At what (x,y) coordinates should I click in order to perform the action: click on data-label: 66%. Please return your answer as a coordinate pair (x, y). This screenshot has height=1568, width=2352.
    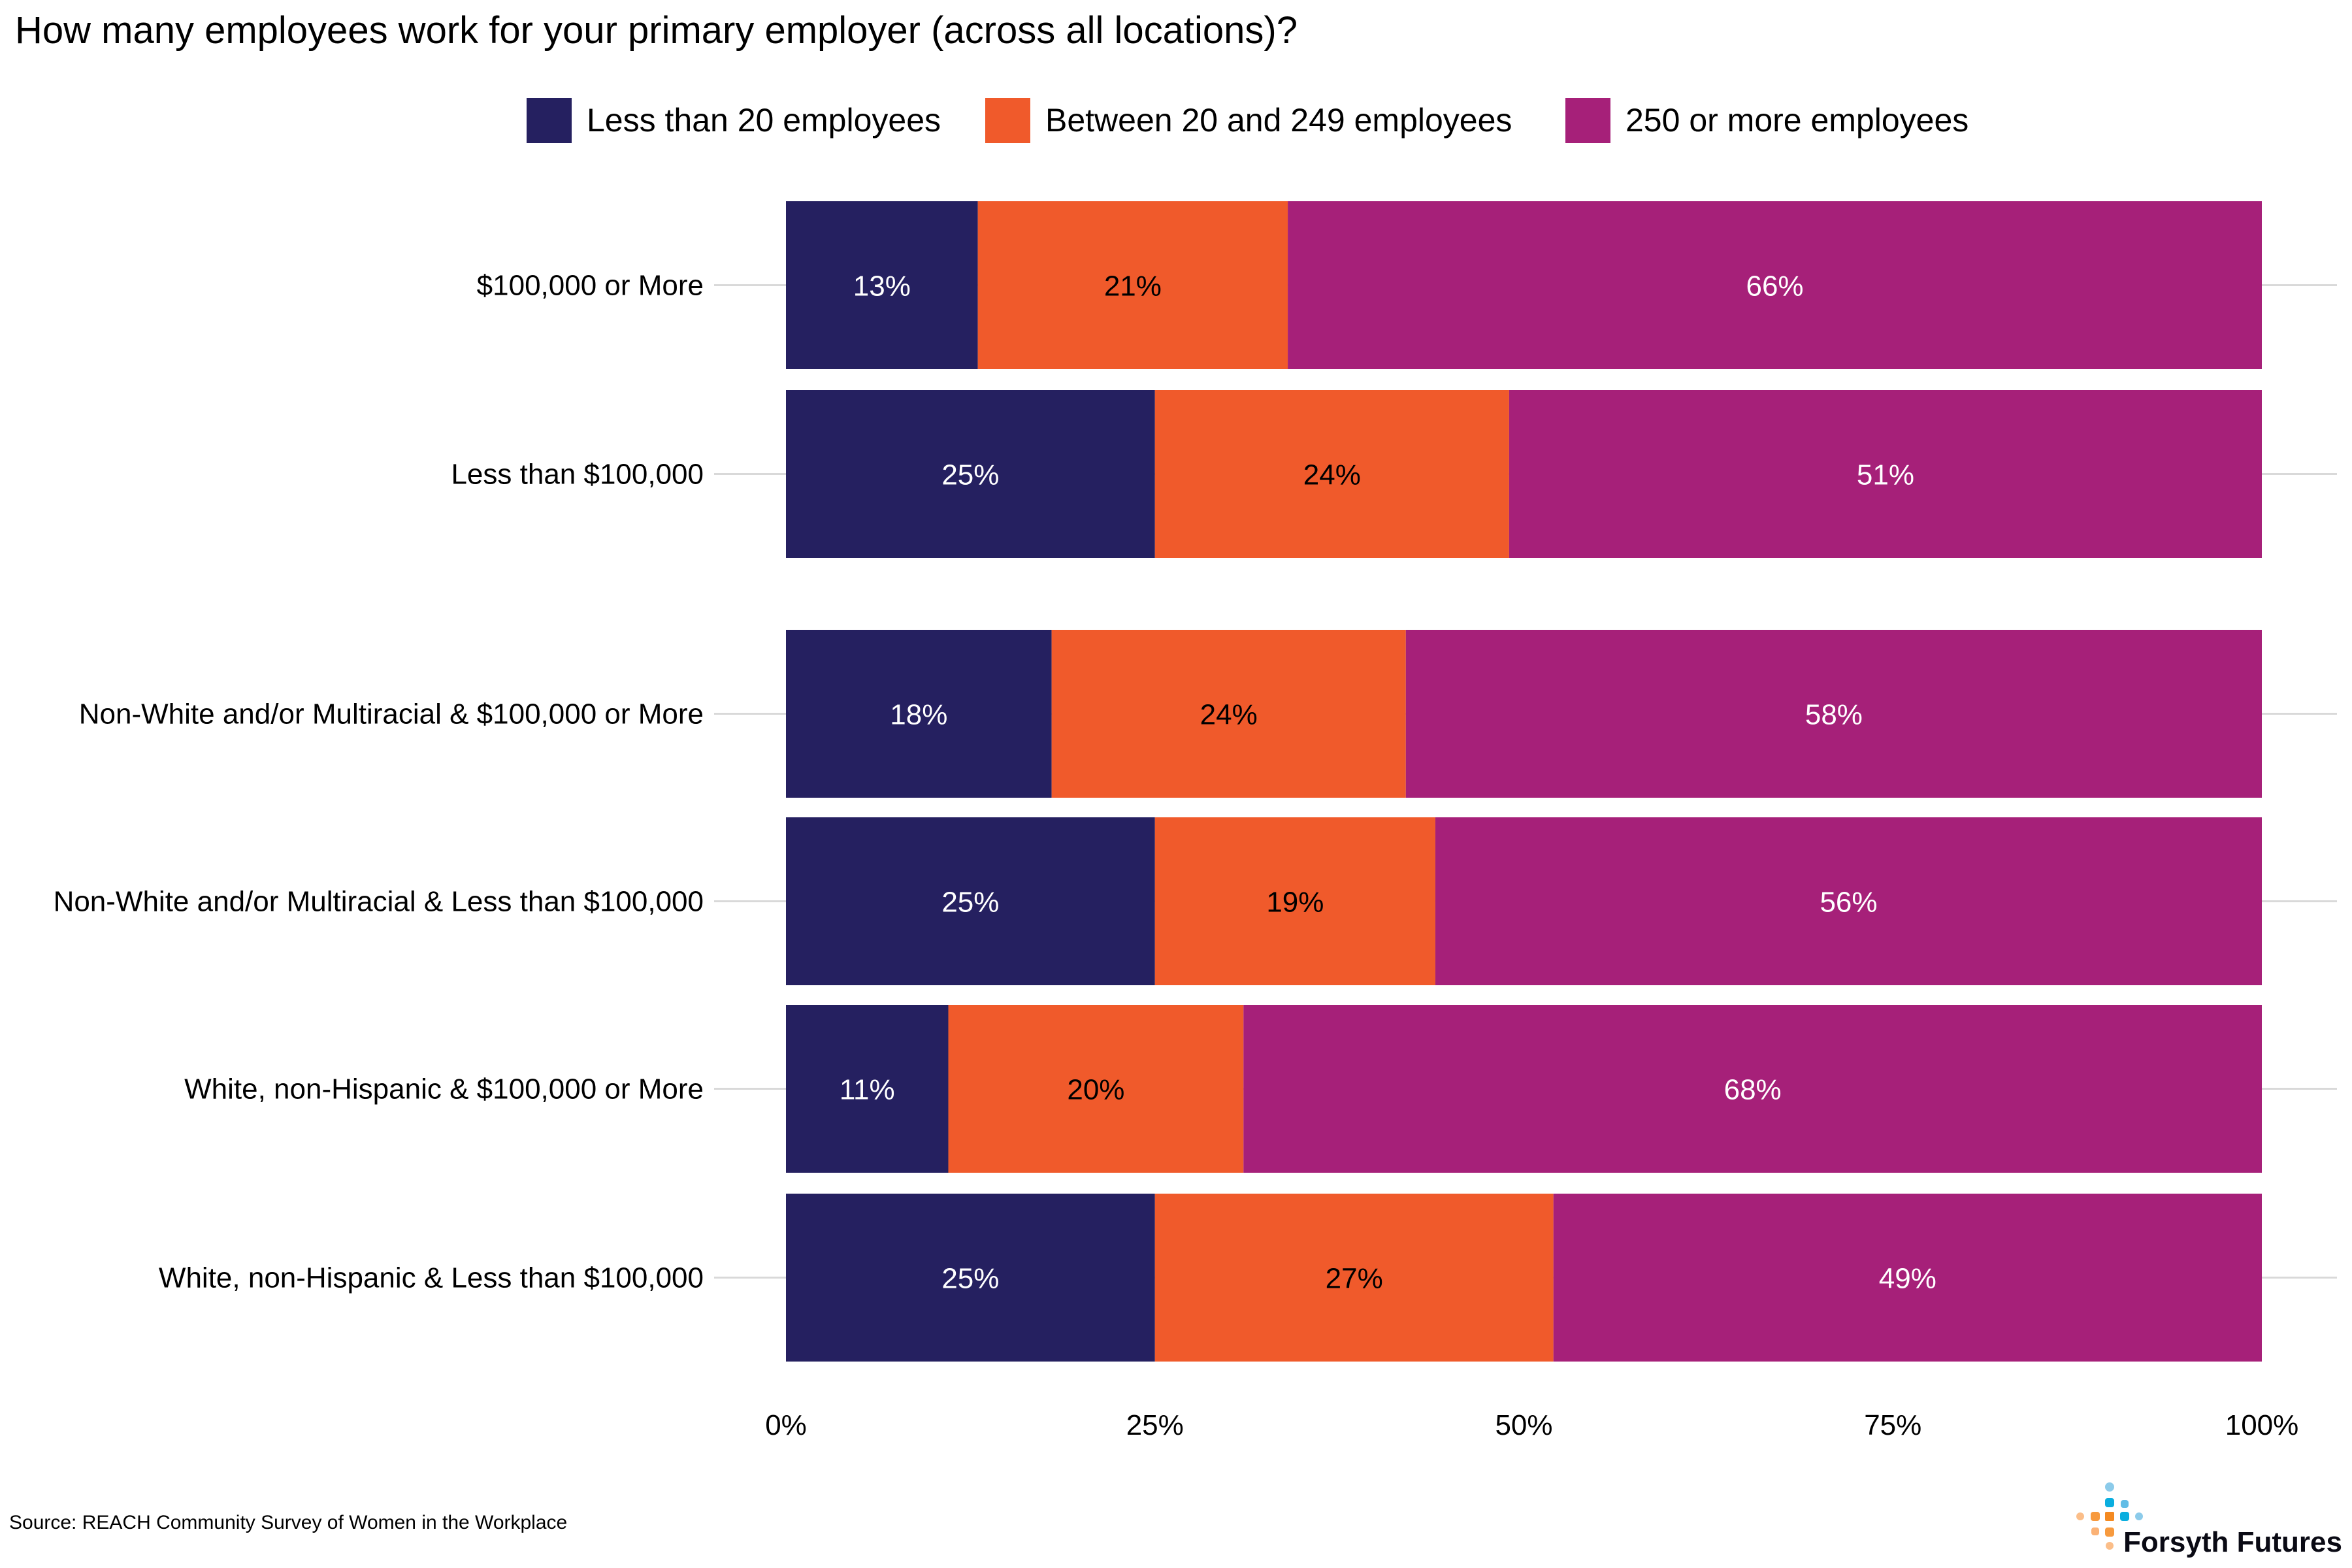
    Looking at the image, I should click on (1774, 286).